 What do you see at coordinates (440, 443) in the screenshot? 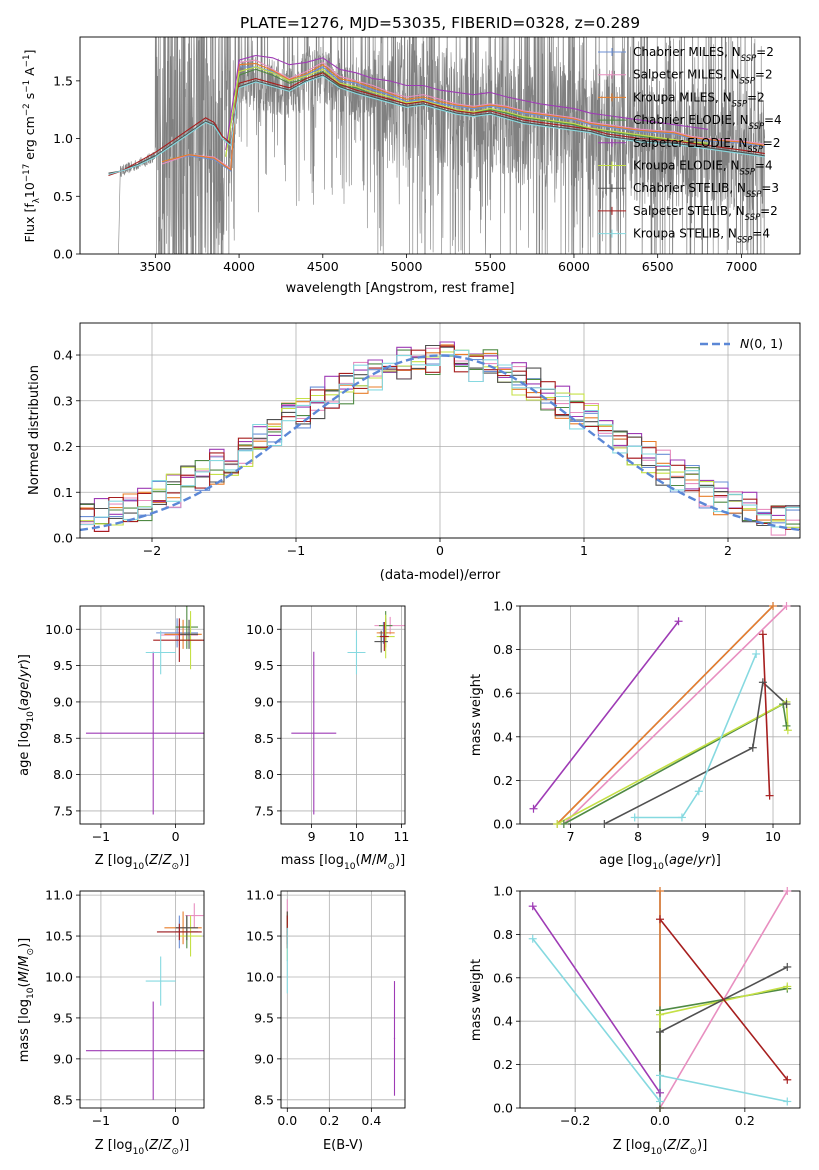
I see `gaussian-curve` at bounding box center [440, 443].